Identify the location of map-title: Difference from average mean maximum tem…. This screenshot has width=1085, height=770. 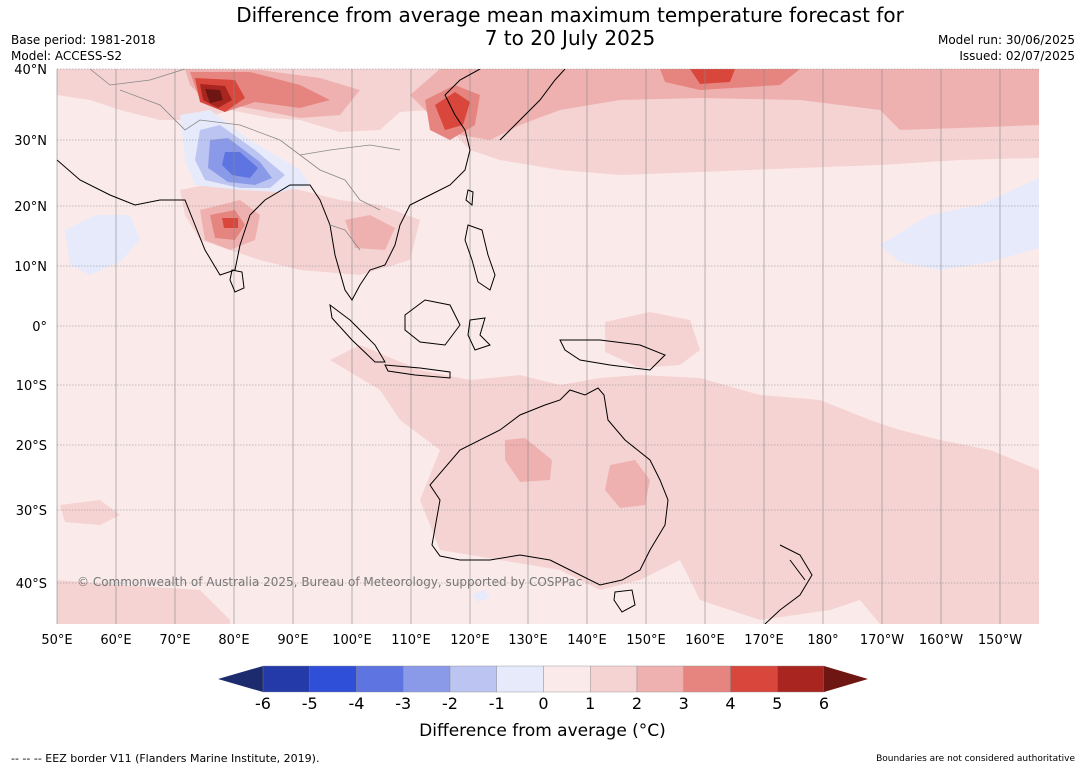
(542, 27).